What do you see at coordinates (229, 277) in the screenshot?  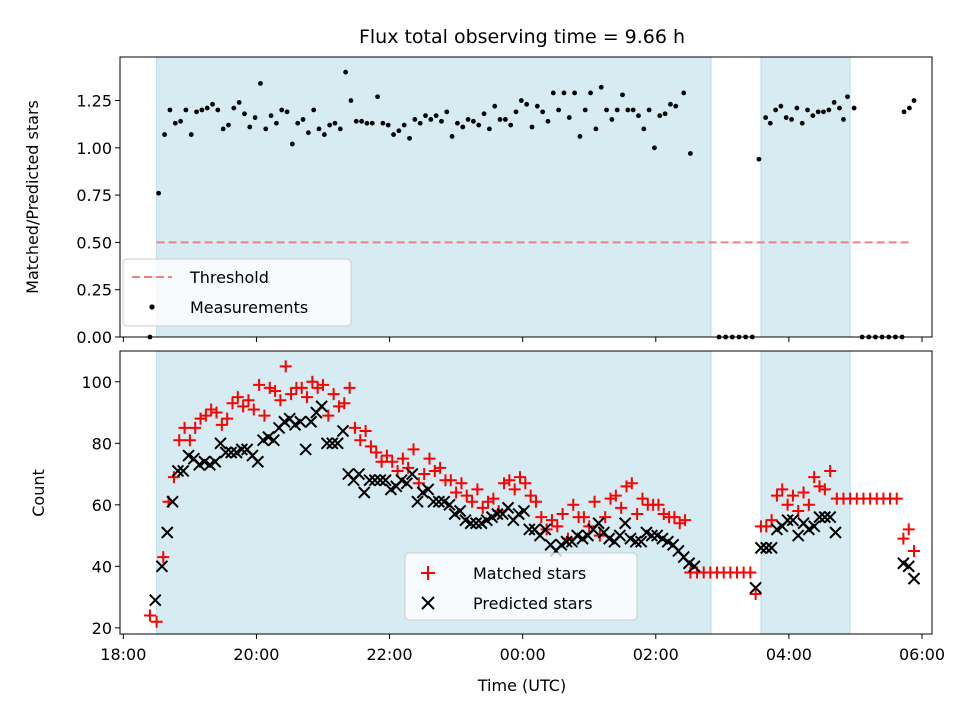 I see `threshold-legend-label: Threshold` at bounding box center [229, 277].